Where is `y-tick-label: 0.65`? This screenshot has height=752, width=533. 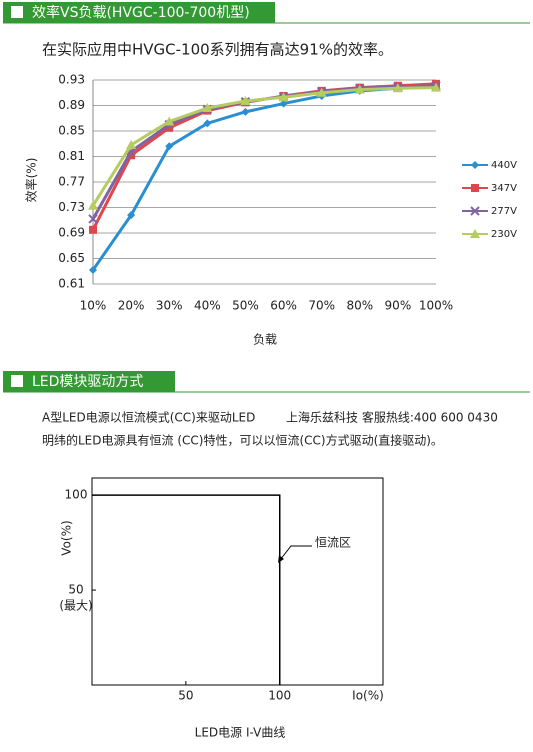
y-tick-label: 0.65 is located at coordinates (71, 258).